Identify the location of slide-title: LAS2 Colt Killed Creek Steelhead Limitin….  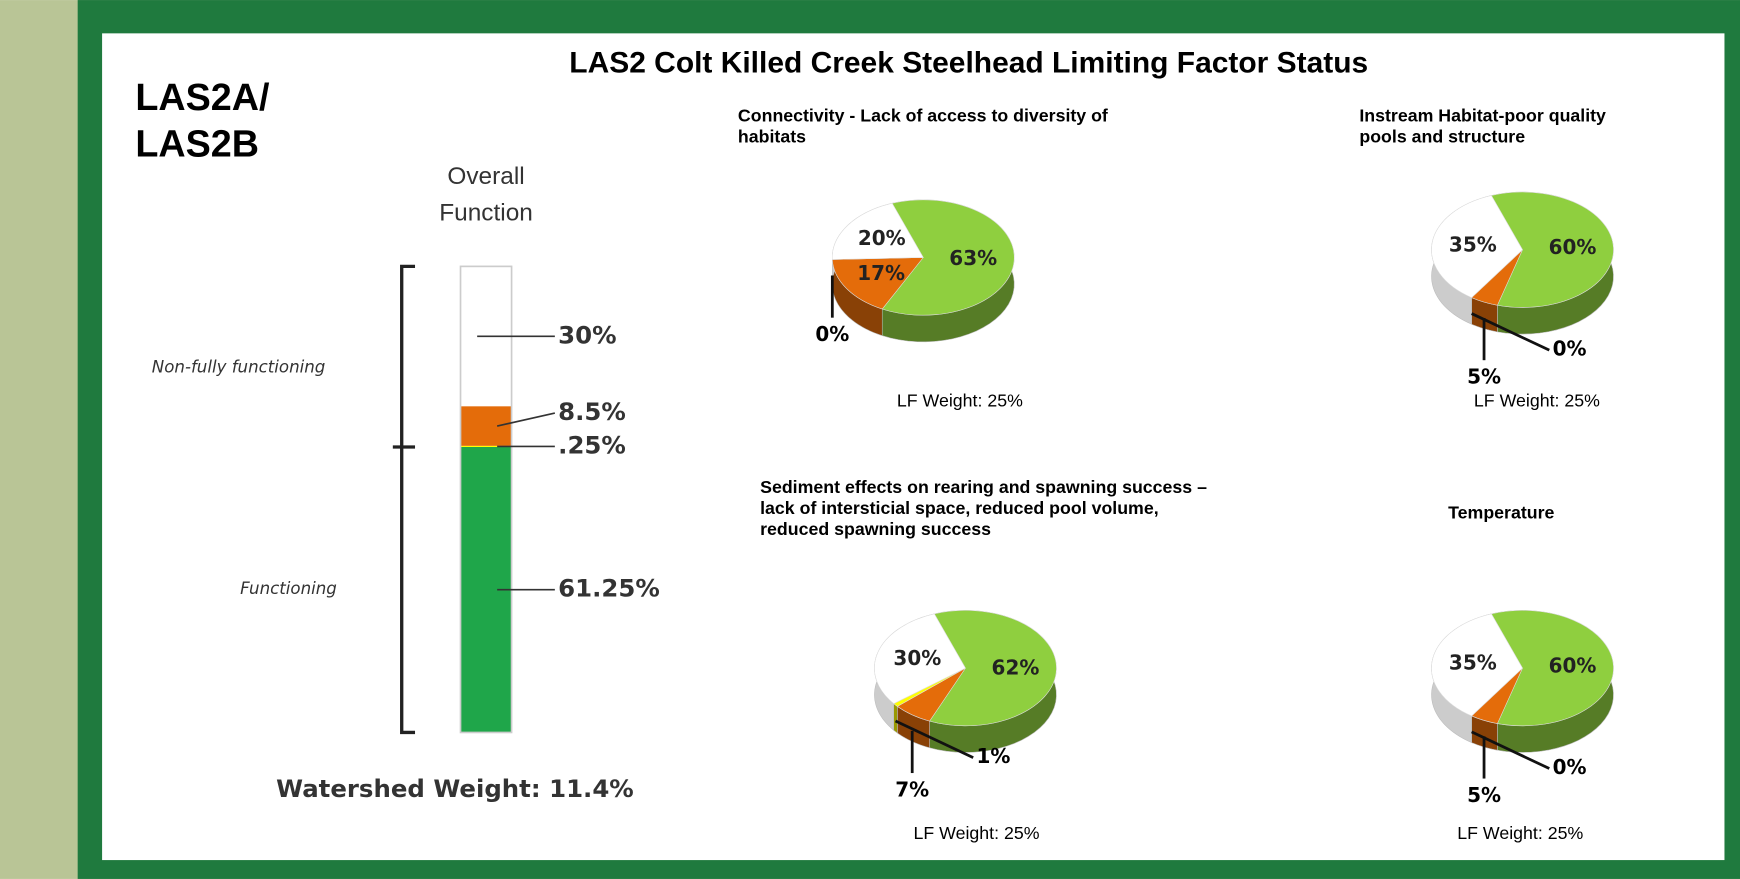
(968, 62).